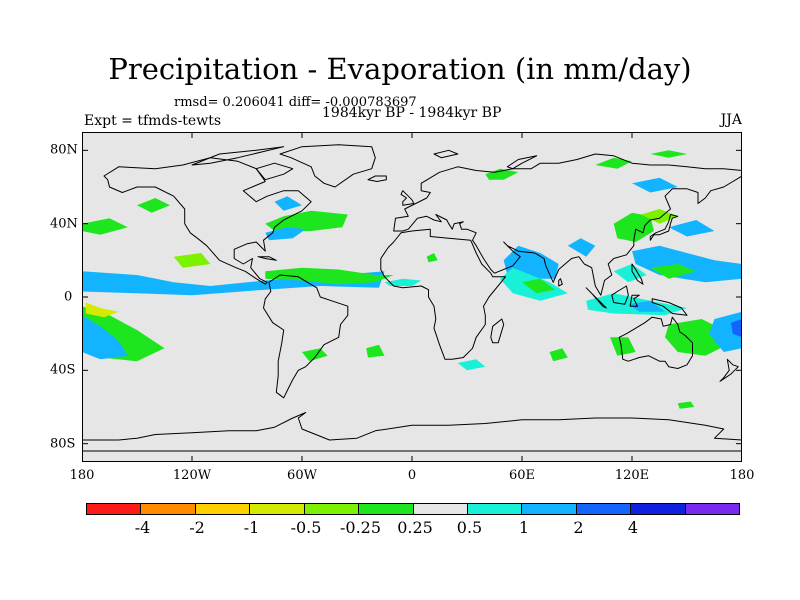  Describe the element at coordinates (655, 185) in the screenshot. I see `anomaly-asia-blue-central` at that location.